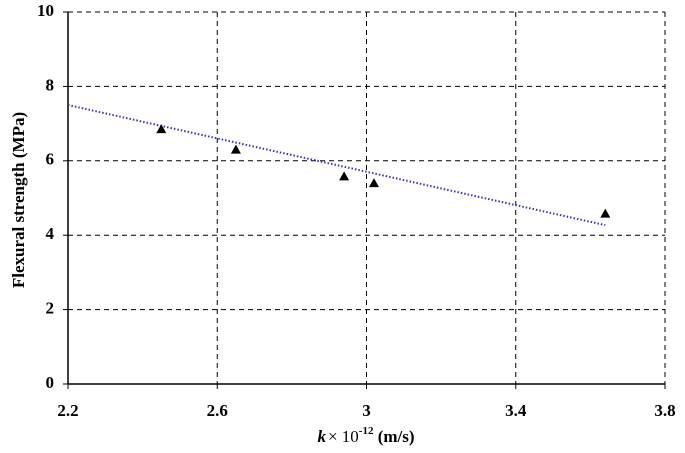  I want to click on x-tick-label: 2.6, so click(217, 410).